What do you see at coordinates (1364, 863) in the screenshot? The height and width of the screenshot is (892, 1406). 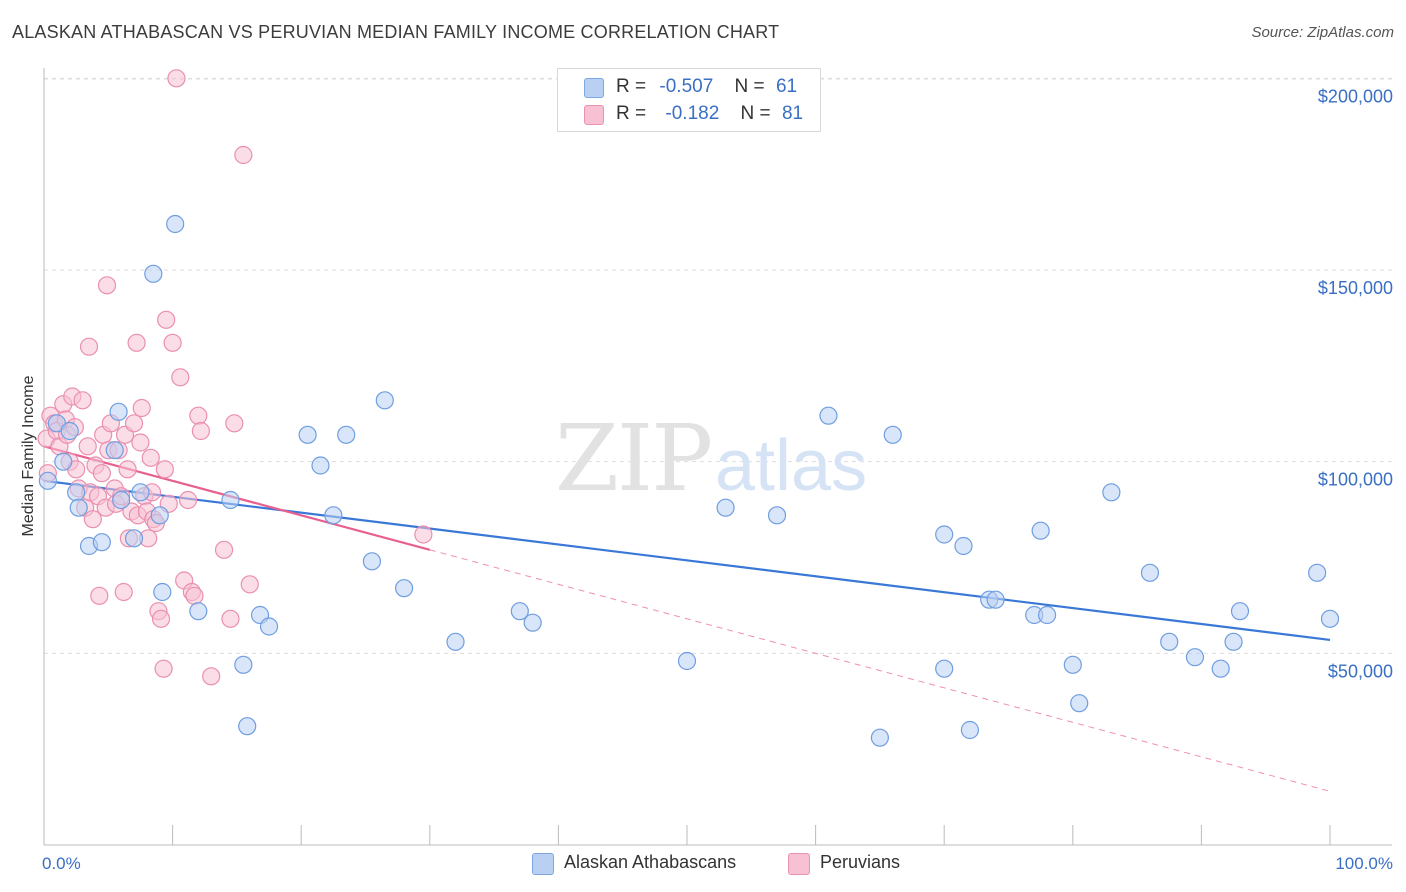 I see `x-tick-label: 100.0%` at bounding box center [1364, 863].